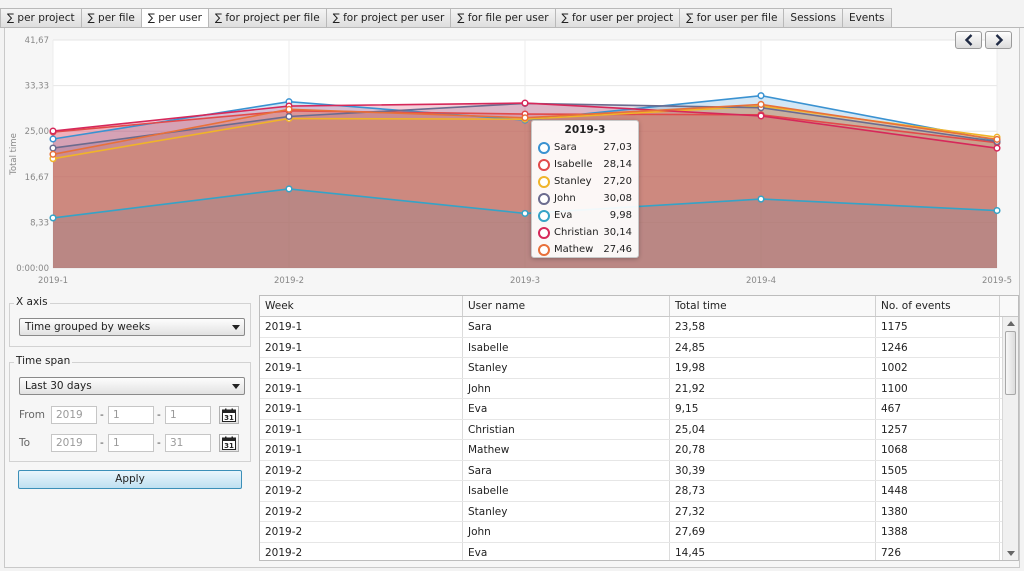  What do you see at coordinates (525, 228) in the screenshot?
I see `area-eva` at bounding box center [525, 228].